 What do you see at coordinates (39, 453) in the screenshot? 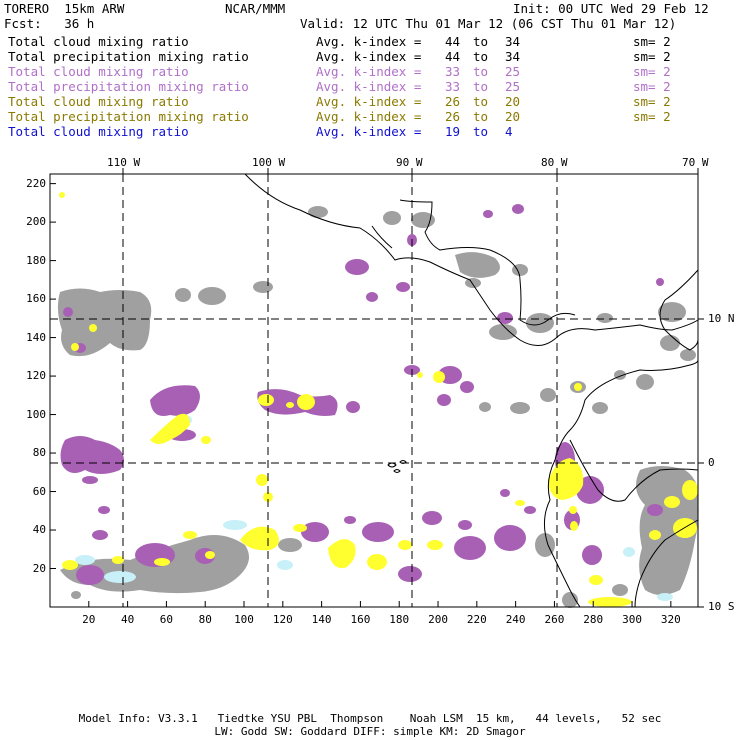
I see `y-tick-label: 80` at bounding box center [39, 453].